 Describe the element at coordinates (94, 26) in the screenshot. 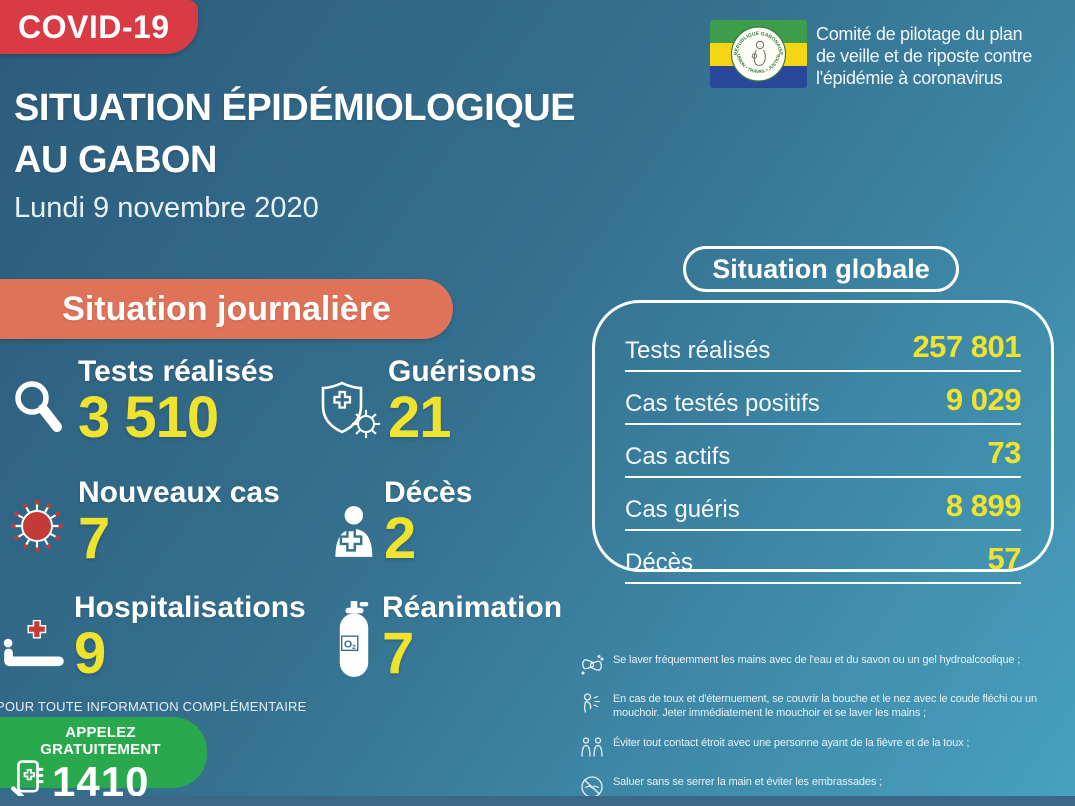

I see `covid19-badge-label: COVID-19` at that location.